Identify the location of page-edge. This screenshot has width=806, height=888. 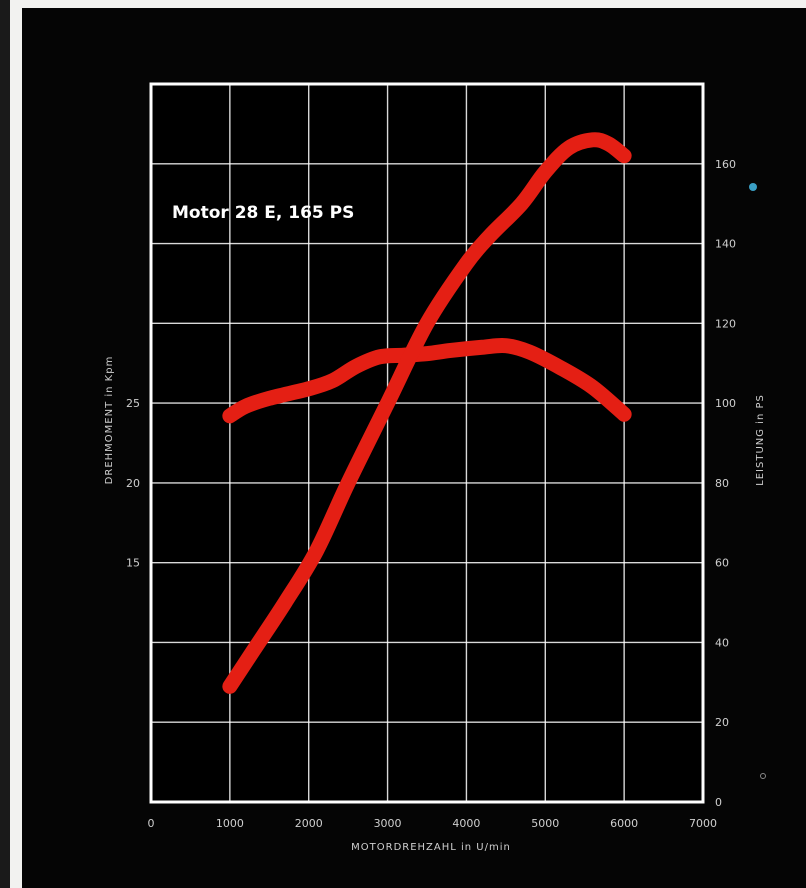
(5, 444).